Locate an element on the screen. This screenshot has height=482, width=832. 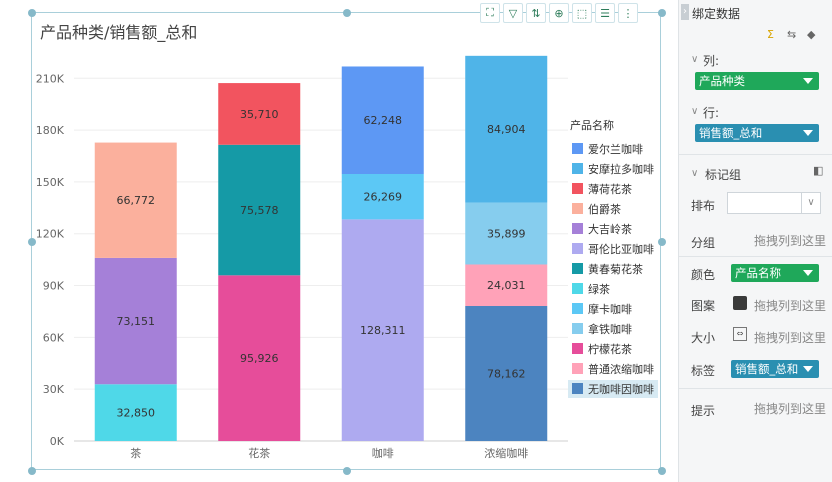
y-tick-label: 30K is located at coordinates (54, 389).